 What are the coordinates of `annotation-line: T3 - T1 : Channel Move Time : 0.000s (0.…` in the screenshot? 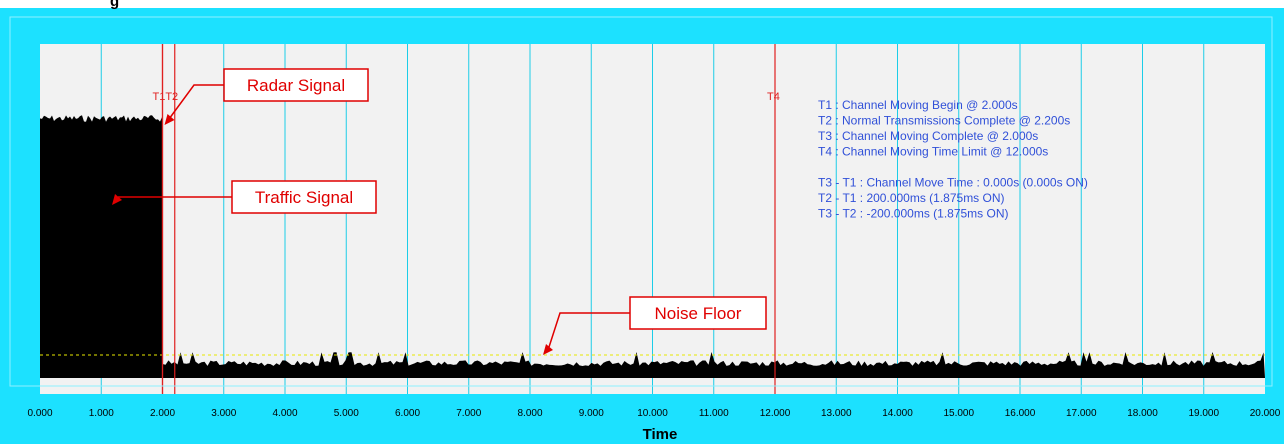 It's located at (953, 183).